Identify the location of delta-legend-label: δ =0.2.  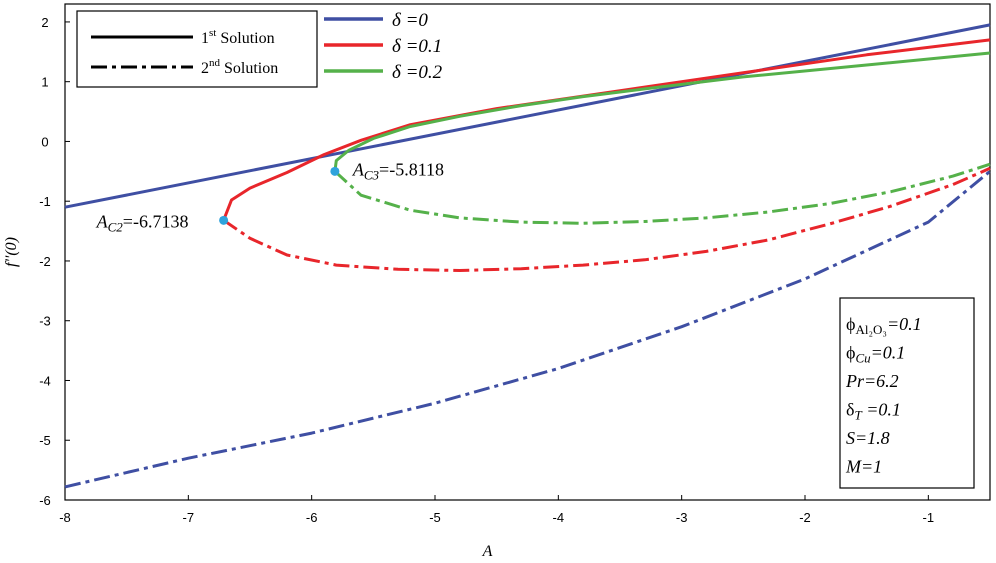
(417, 72).